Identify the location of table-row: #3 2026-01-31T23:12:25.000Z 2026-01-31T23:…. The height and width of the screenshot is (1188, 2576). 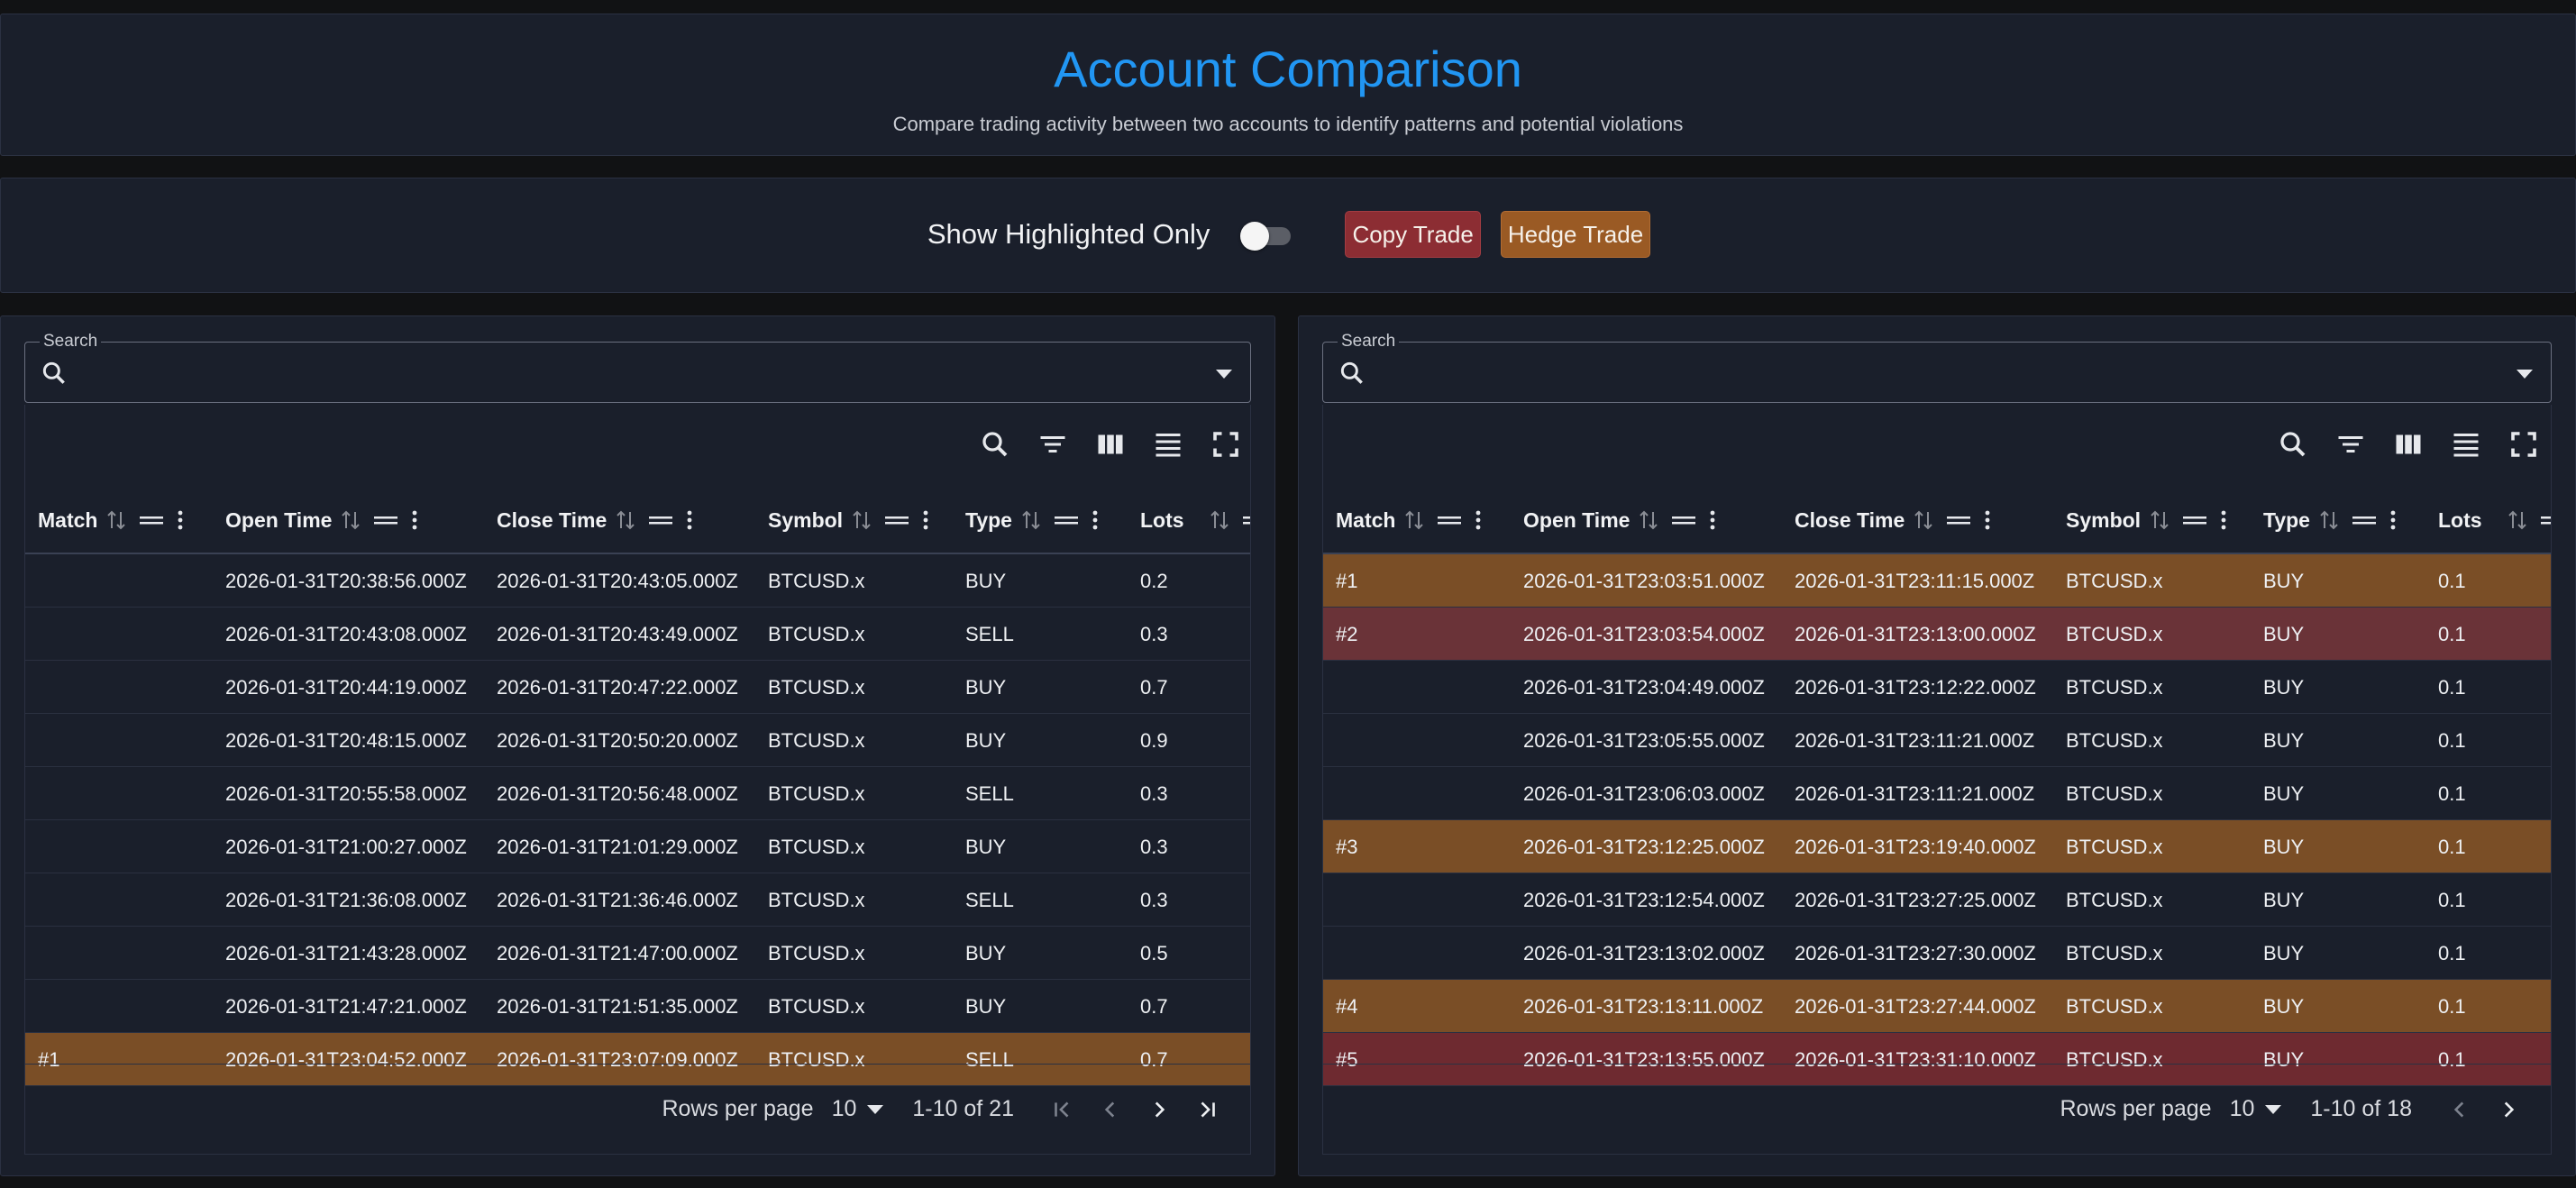
(1937, 846).